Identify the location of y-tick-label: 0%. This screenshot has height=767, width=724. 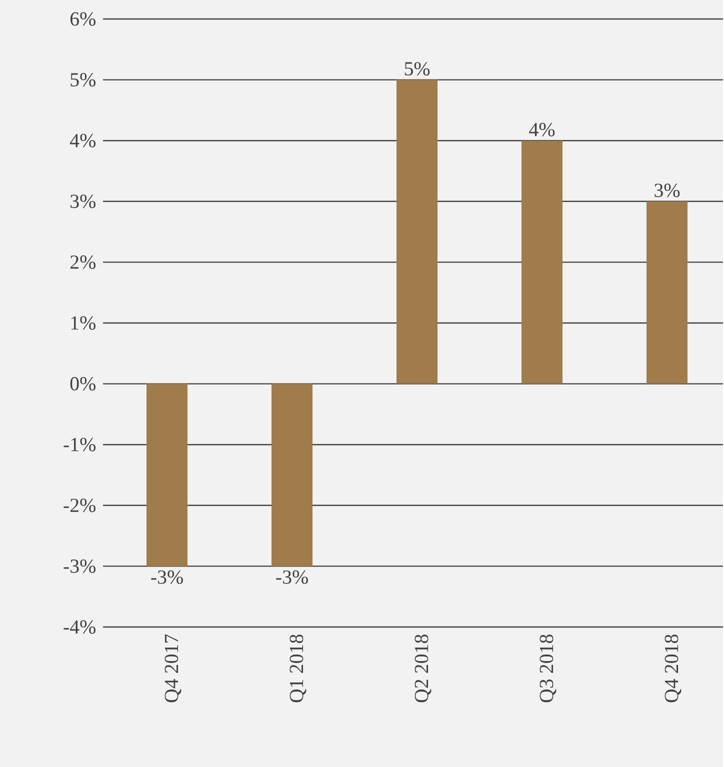
(83, 384).